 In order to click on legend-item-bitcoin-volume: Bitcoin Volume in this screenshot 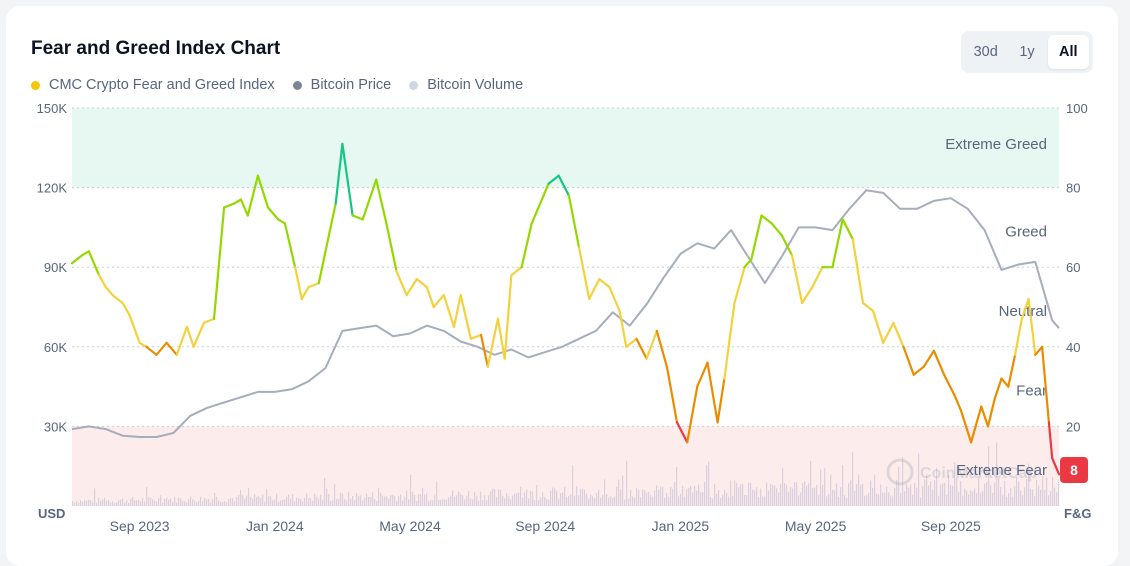, I will do `click(466, 85)`.